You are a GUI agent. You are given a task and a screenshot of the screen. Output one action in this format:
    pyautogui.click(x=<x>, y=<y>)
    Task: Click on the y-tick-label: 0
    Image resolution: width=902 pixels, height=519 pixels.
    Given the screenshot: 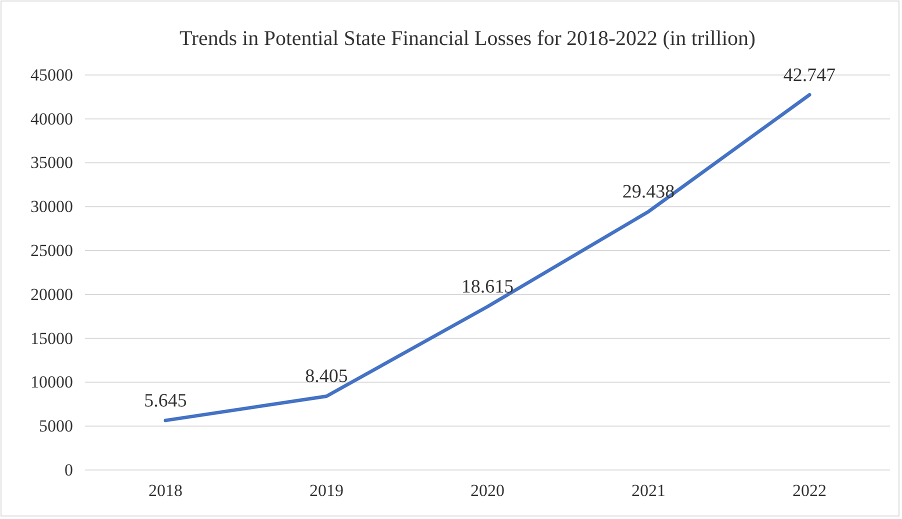 What is the action you would take?
    pyautogui.click(x=68, y=470)
    